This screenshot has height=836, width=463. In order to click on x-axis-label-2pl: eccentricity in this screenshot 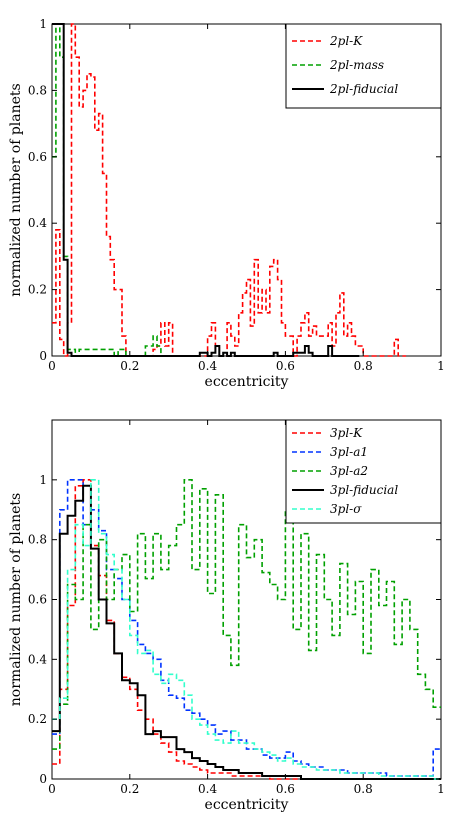, I will do `click(247, 382)`.